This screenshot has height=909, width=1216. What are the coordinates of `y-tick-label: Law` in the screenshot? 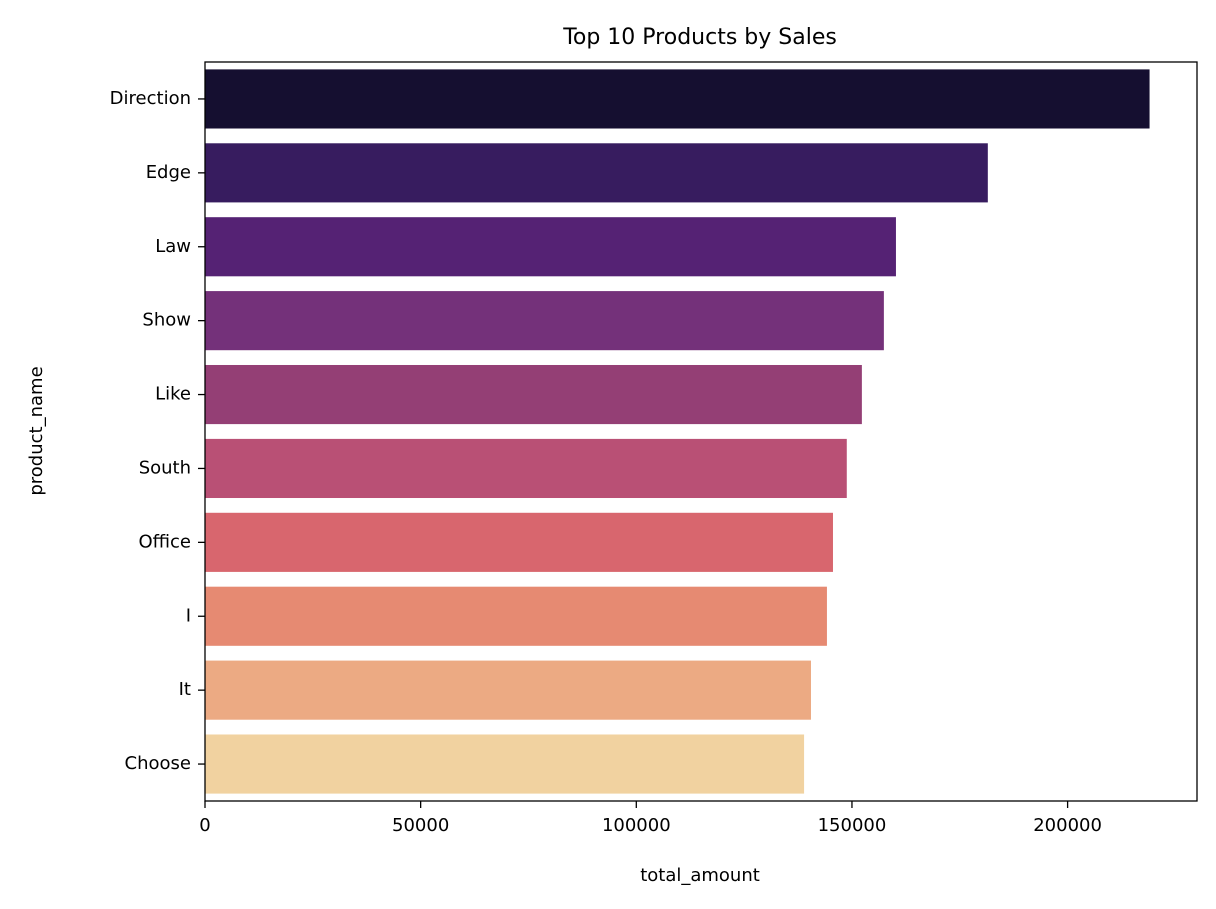 It's located at (173, 246).